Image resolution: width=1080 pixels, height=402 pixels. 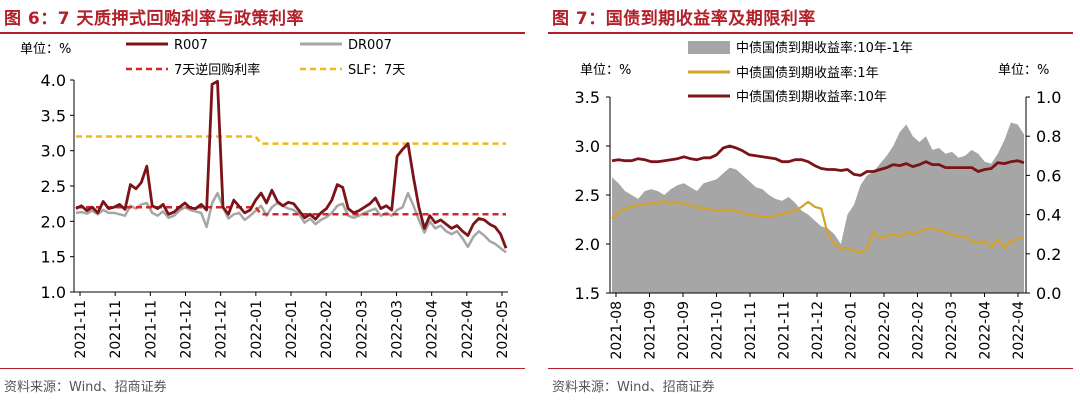 What do you see at coordinates (291, 210) in the screenshot?
I see `reverse-repo-line` at bounding box center [291, 210].